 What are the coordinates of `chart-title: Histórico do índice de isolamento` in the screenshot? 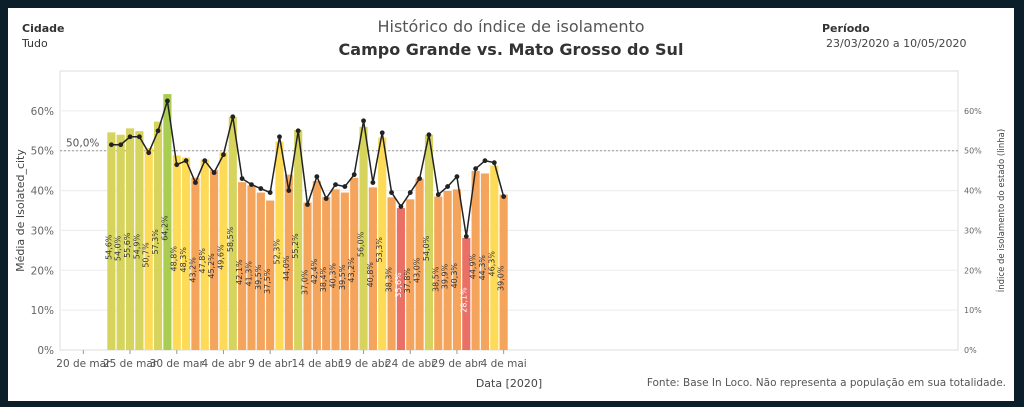 It's located at (511, 26).